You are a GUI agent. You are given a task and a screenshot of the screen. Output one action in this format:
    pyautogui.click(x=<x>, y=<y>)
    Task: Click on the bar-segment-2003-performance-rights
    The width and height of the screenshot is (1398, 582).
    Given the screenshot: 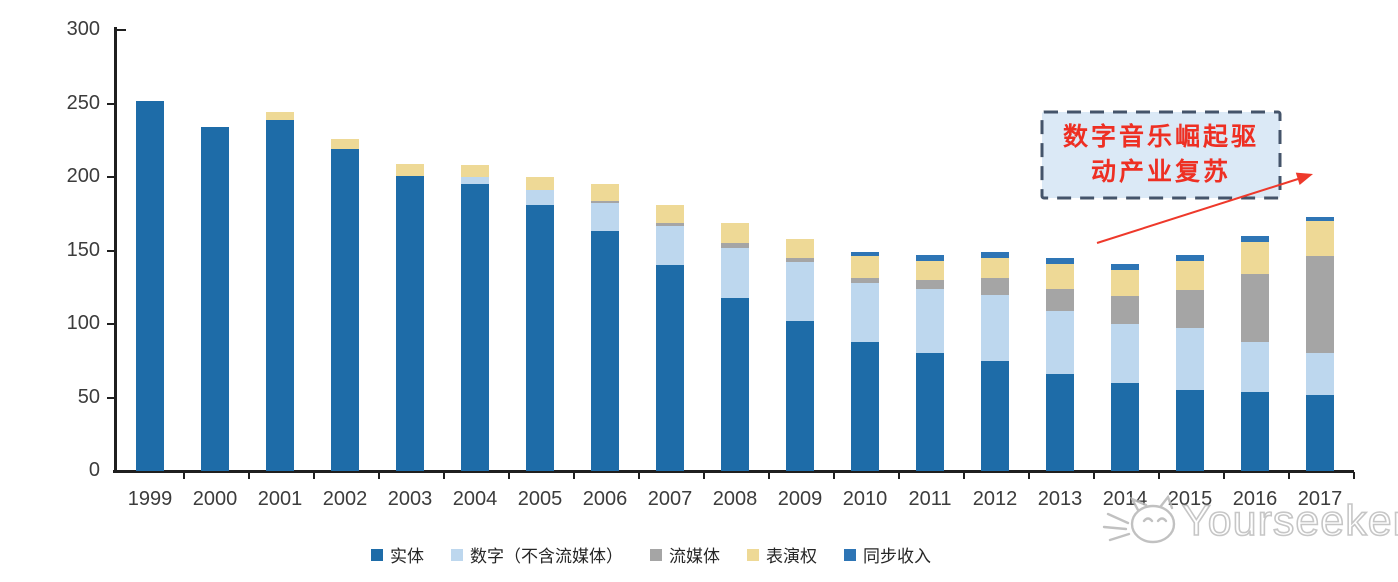 What is the action you would take?
    pyautogui.click(x=410, y=169)
    